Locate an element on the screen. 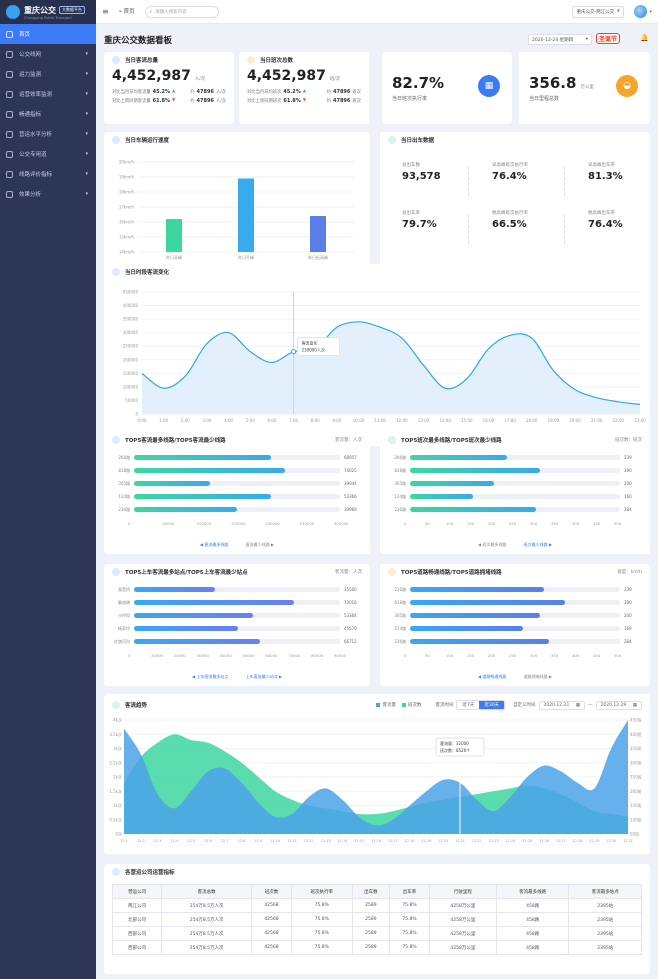 The image size is (658, 979). sidebar-item-label: 效果分析 is located at coordinates (30, 195).